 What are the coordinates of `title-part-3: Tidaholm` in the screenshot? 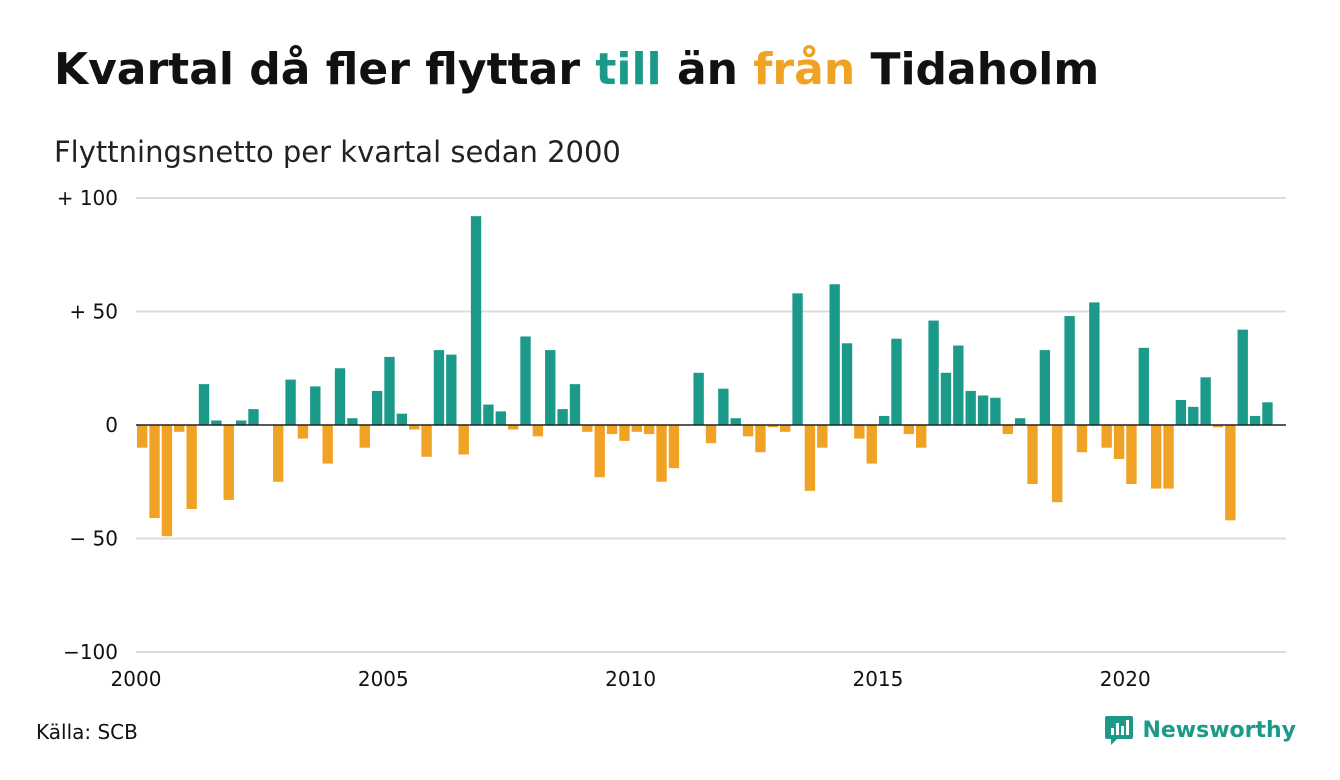 It's located at (977, 69).